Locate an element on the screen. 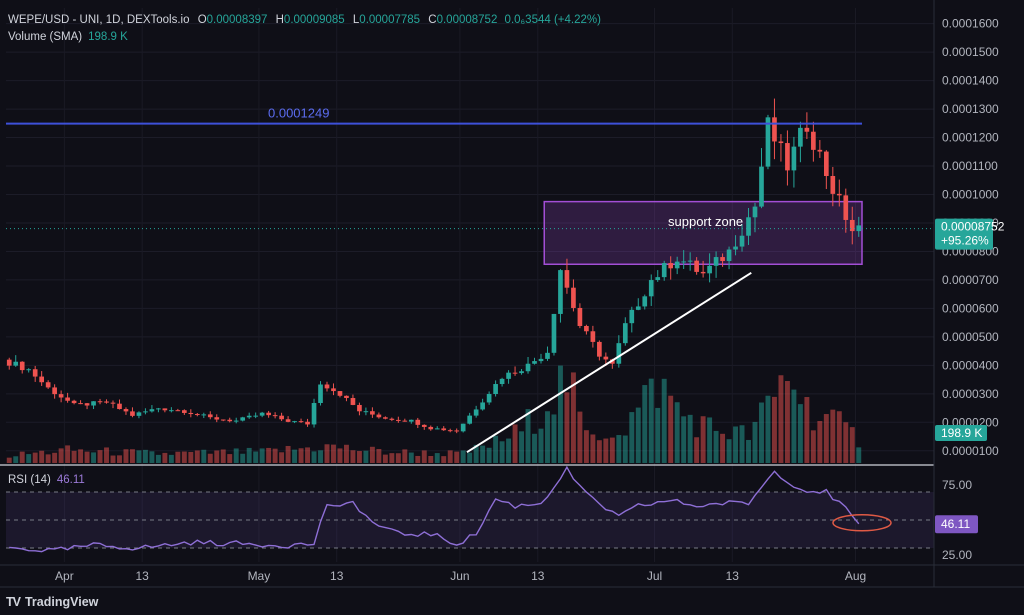 This screenshot has height=615, width=1024. last-price-text: 0.00008752 is located at coordinates (973, 227).